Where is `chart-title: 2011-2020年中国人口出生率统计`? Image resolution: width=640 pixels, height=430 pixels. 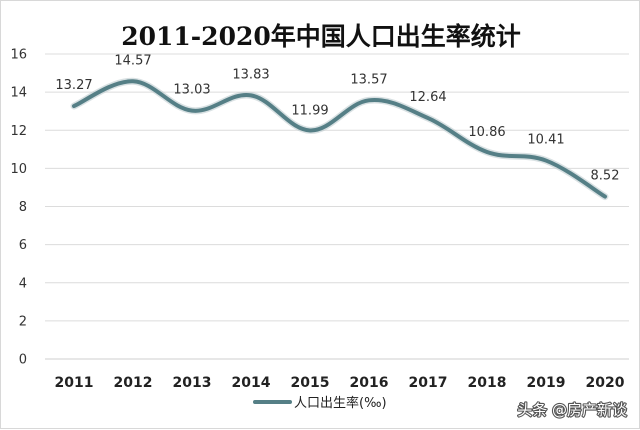 chart-title: 2011-2020年中国人口出生率统计 is located at coordinates (321, 36).